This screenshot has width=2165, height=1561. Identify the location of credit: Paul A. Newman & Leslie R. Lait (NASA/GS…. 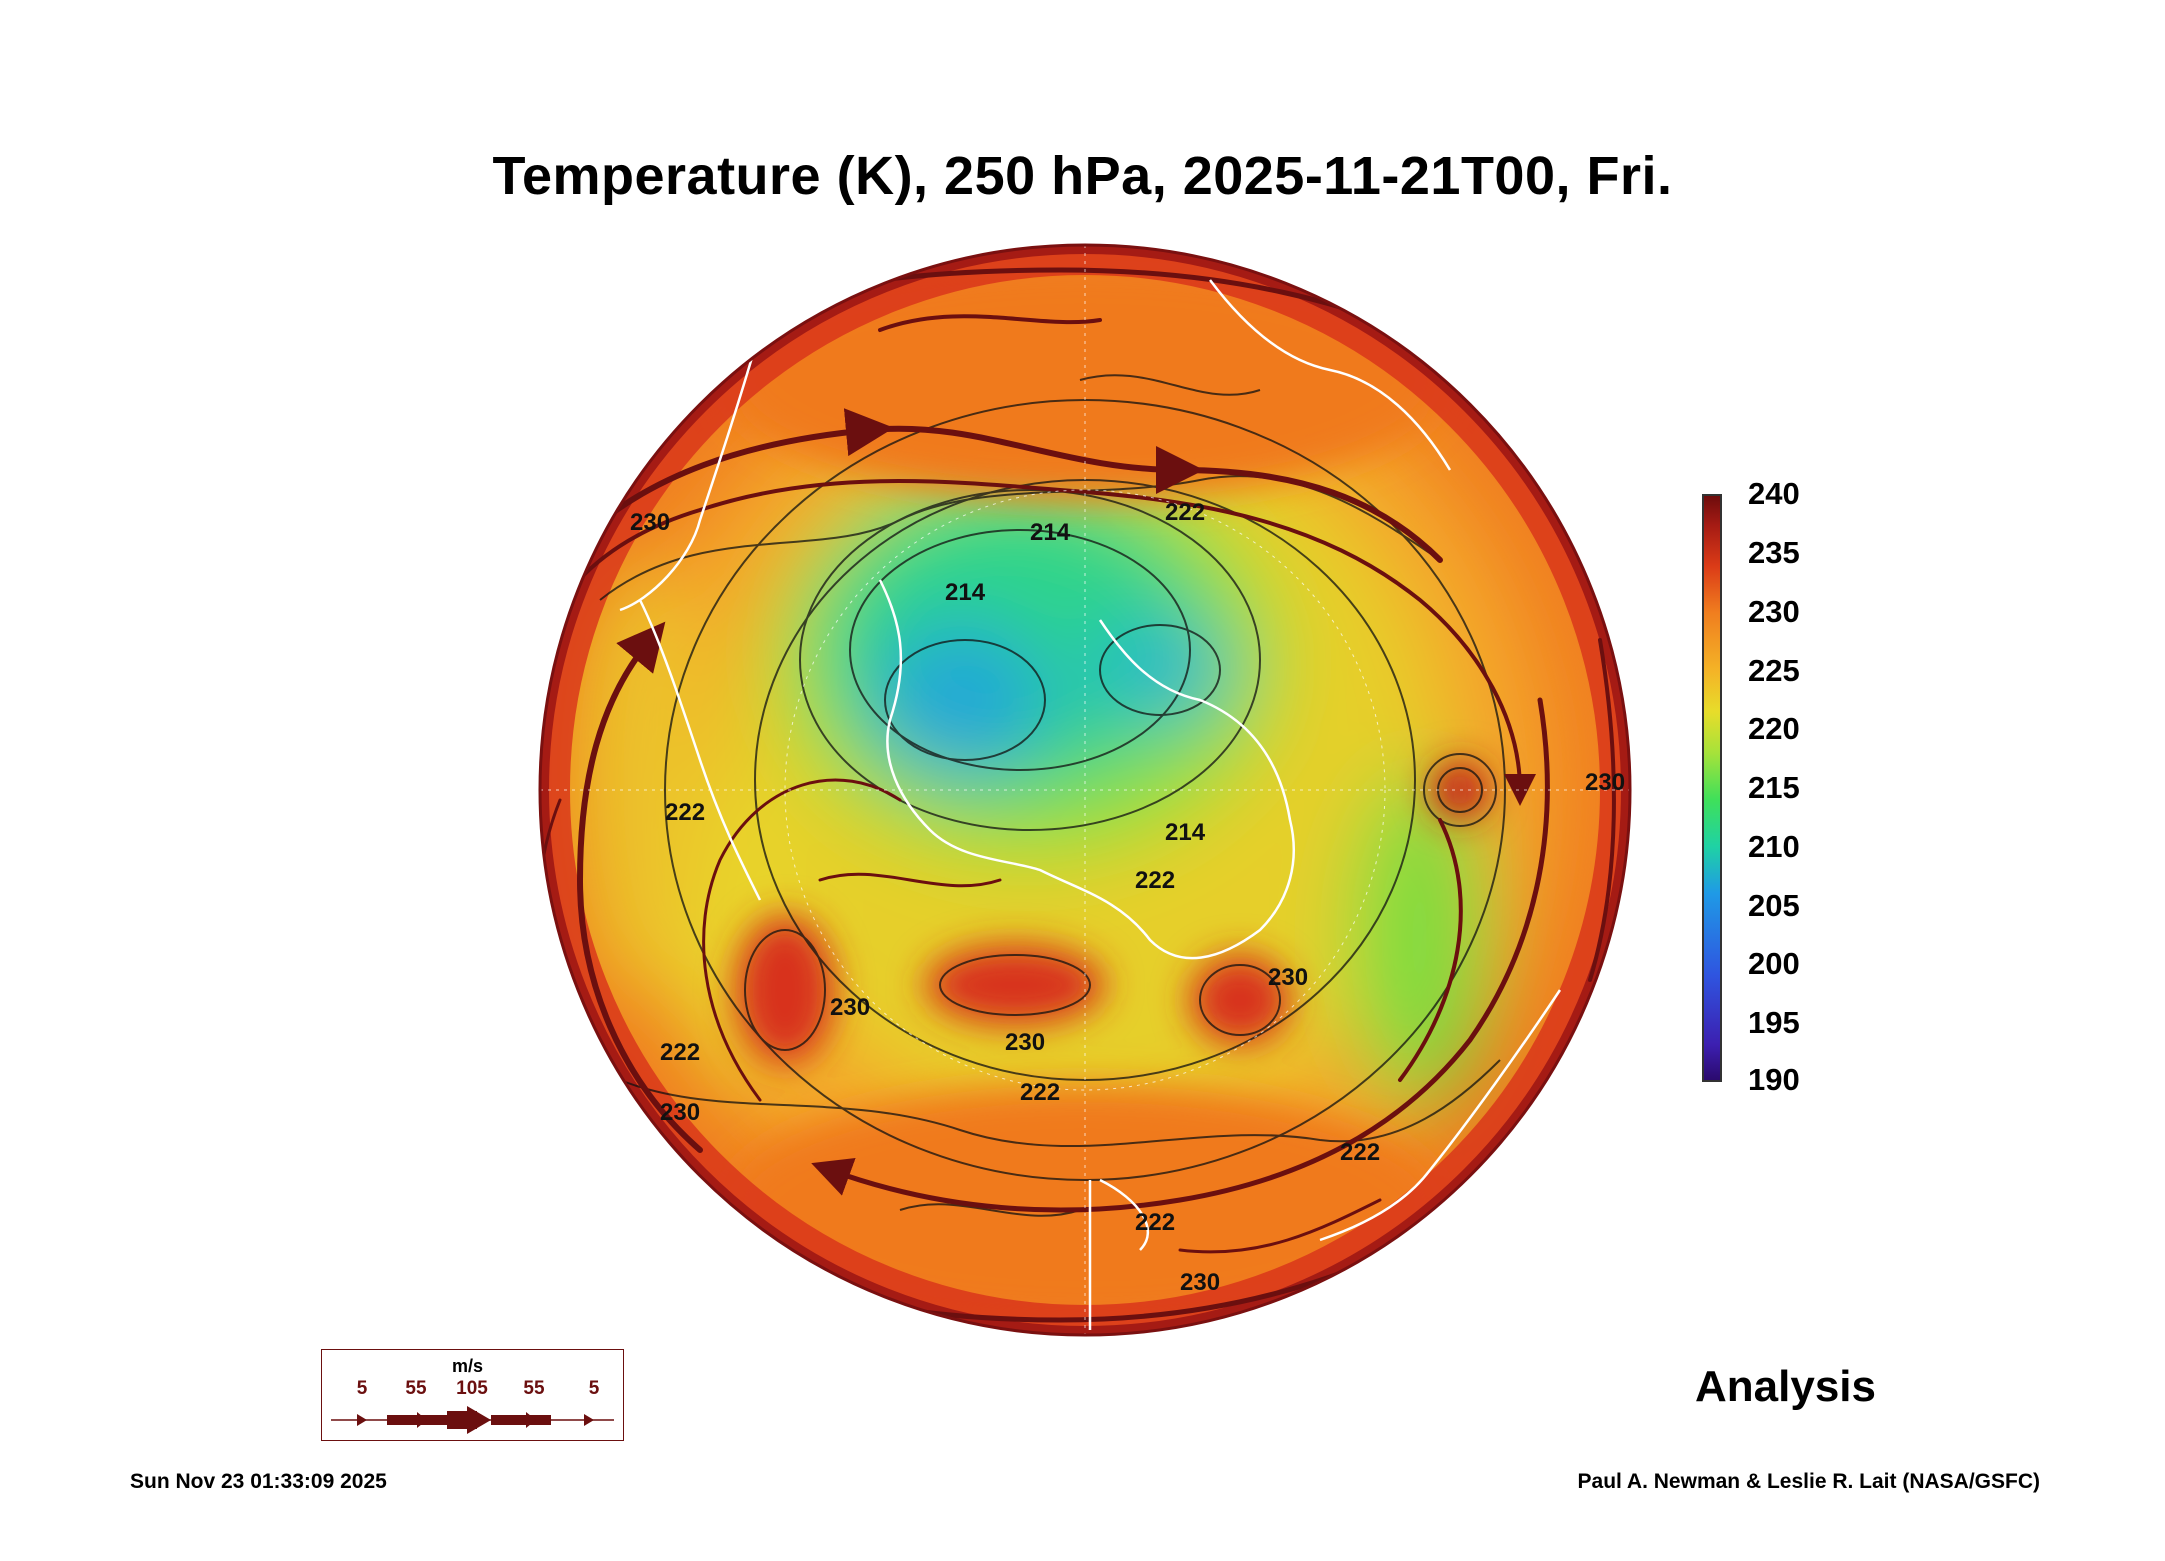
(1808, 1481).